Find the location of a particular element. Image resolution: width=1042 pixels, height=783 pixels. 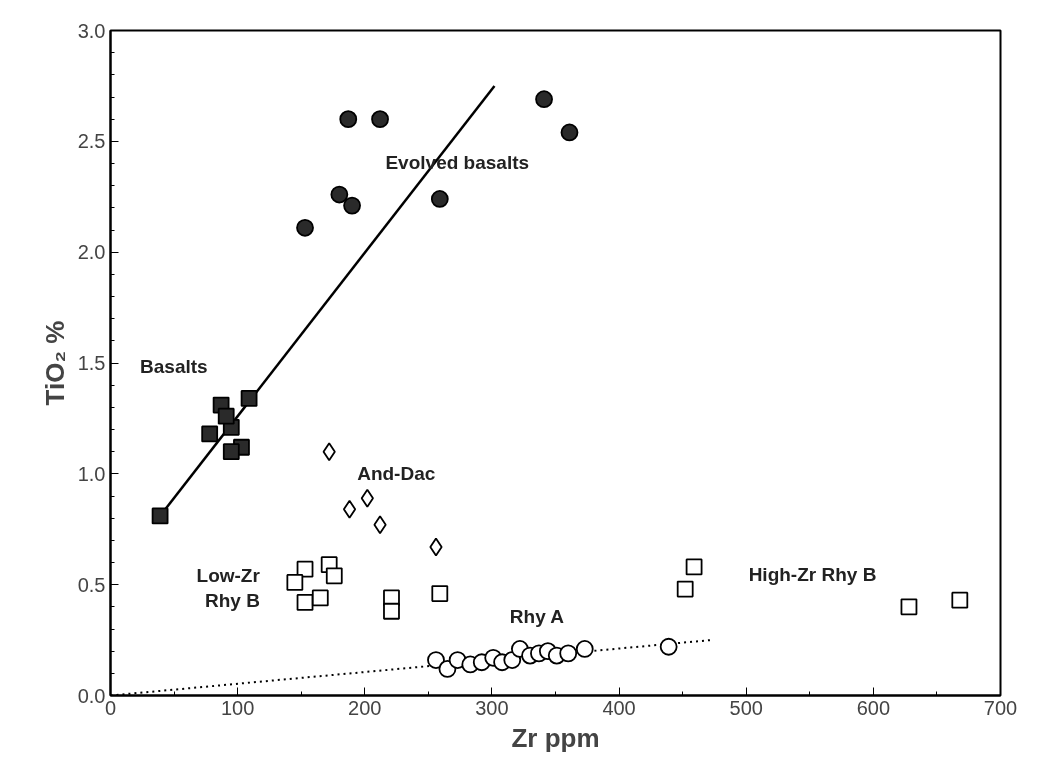

y-tick-label: 0.5 is located at coordinates (91, 584).